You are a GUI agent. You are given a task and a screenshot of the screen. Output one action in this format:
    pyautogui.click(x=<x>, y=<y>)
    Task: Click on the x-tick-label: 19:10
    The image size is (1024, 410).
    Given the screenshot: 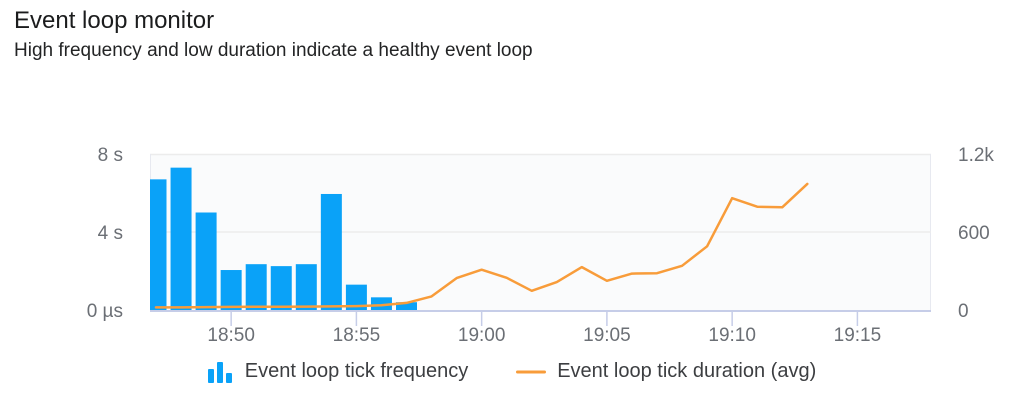 What is the action you would take?
    pyautogui.click(x=732, y=335)
    